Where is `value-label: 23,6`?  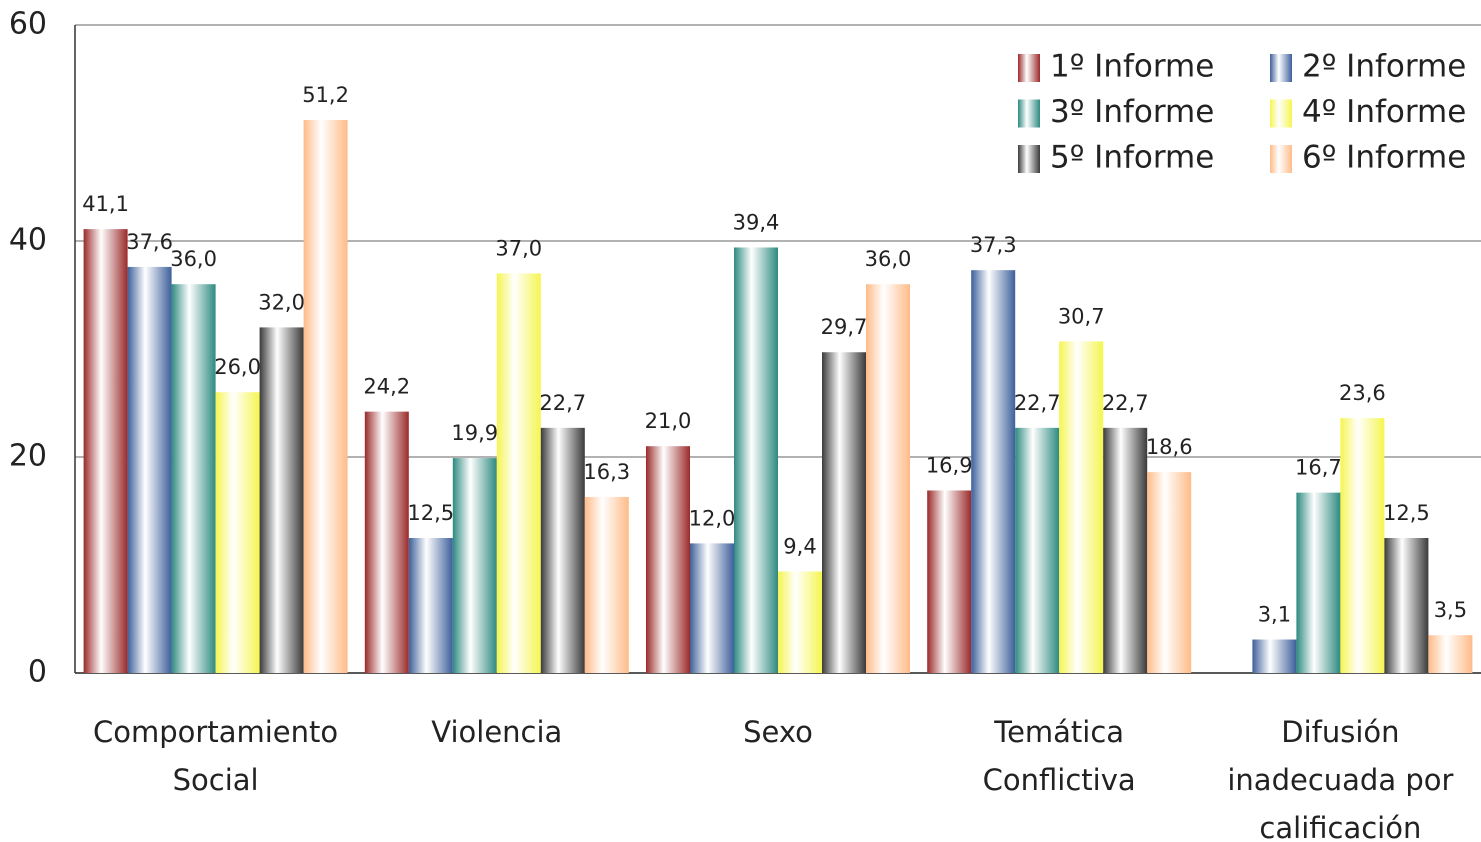 value-label: 23,6 is located at coordinates (1362, 393).